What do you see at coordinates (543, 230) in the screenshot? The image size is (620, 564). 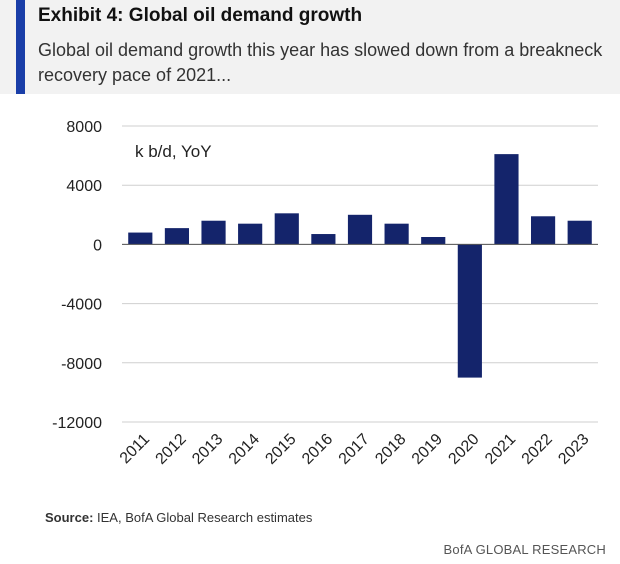 I see `bar-2022` at bounding box center [543, 230].